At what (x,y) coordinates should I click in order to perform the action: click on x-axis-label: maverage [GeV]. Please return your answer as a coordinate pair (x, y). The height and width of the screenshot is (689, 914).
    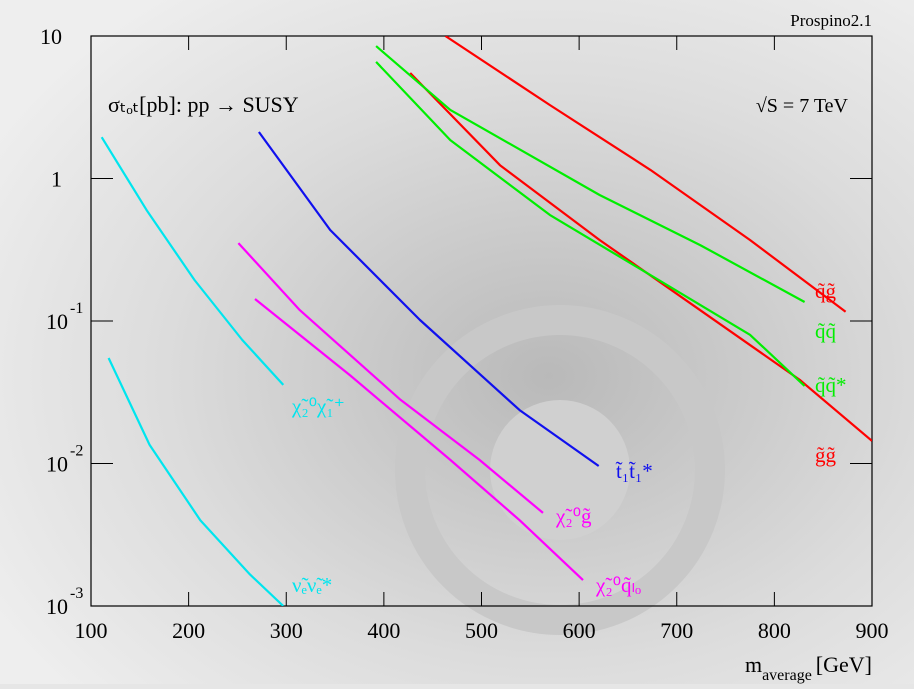
    Looking at the image, I should click on (808, 668).